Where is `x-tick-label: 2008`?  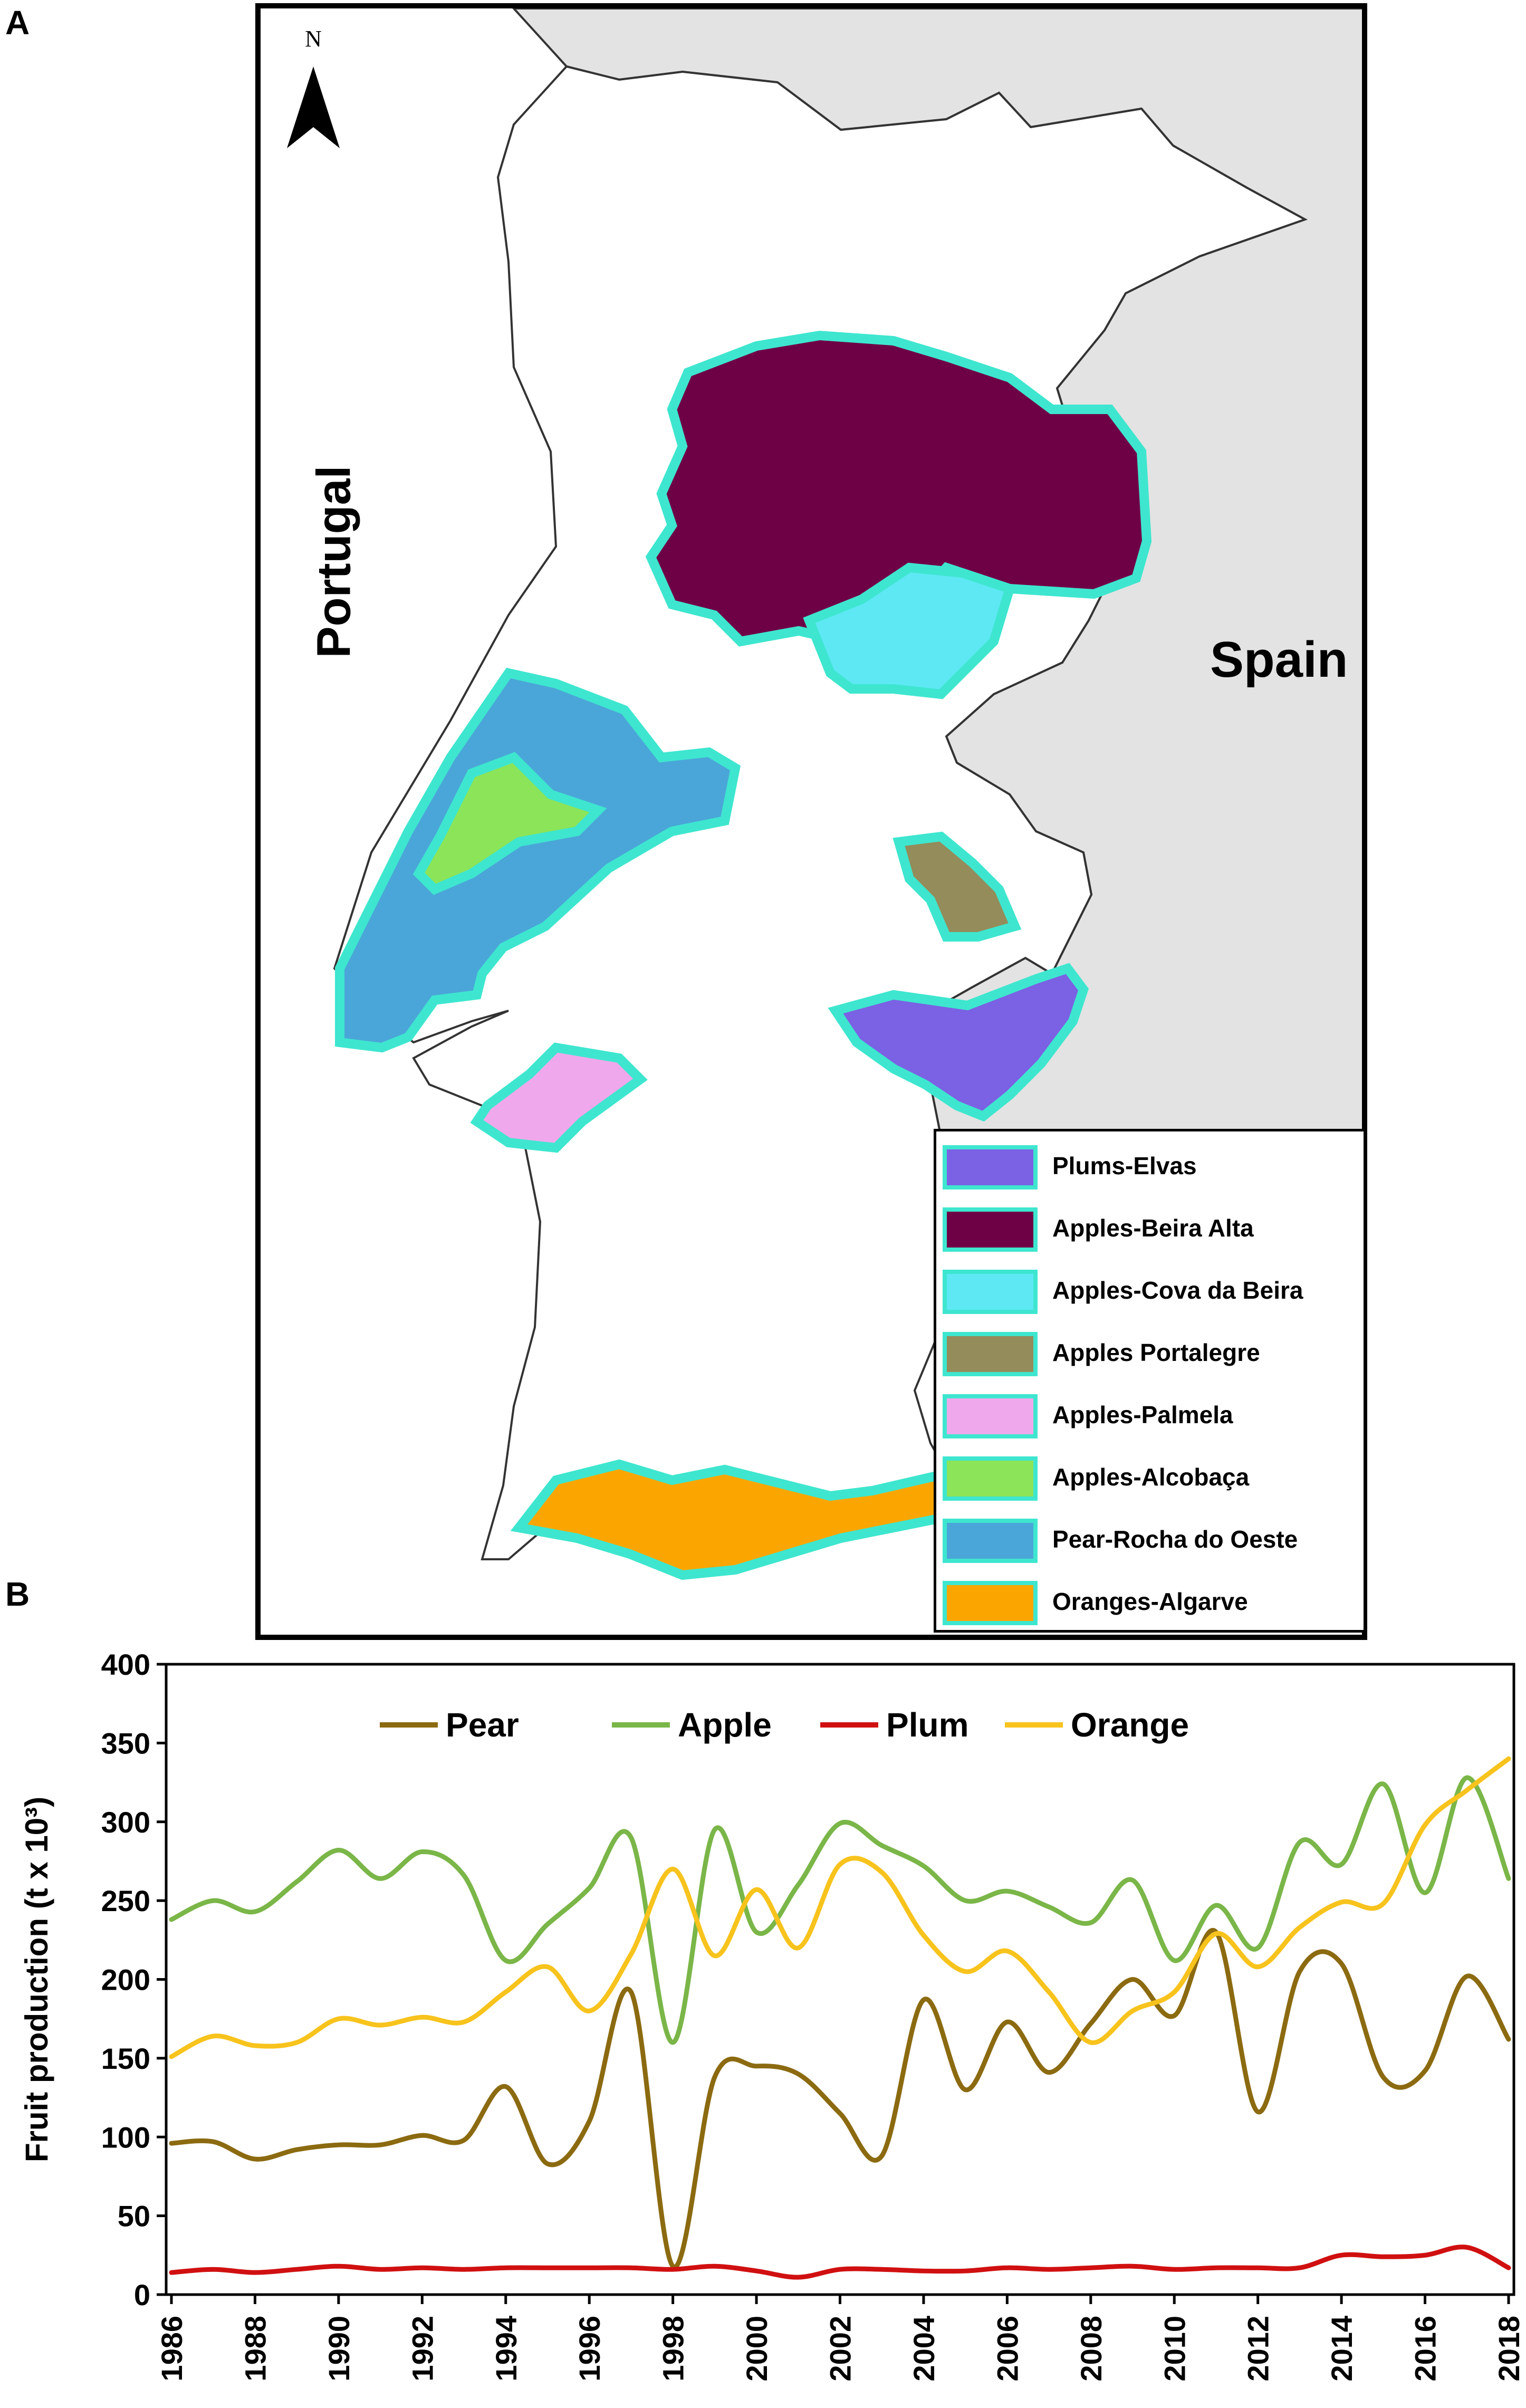
x-tick-label: 2008 is located at coordinates (1091, 2349).